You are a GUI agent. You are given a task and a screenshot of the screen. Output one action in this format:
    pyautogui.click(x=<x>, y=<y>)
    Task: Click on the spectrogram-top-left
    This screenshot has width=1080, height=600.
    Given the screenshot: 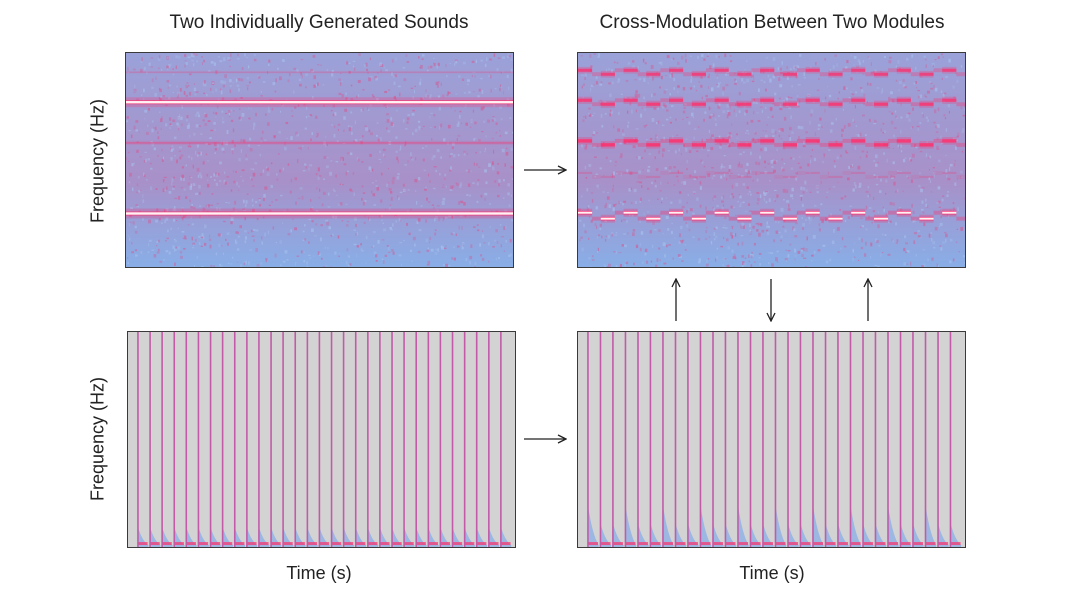 What is the action you would take?
    pyautogui.click(x=319, y=160)
    